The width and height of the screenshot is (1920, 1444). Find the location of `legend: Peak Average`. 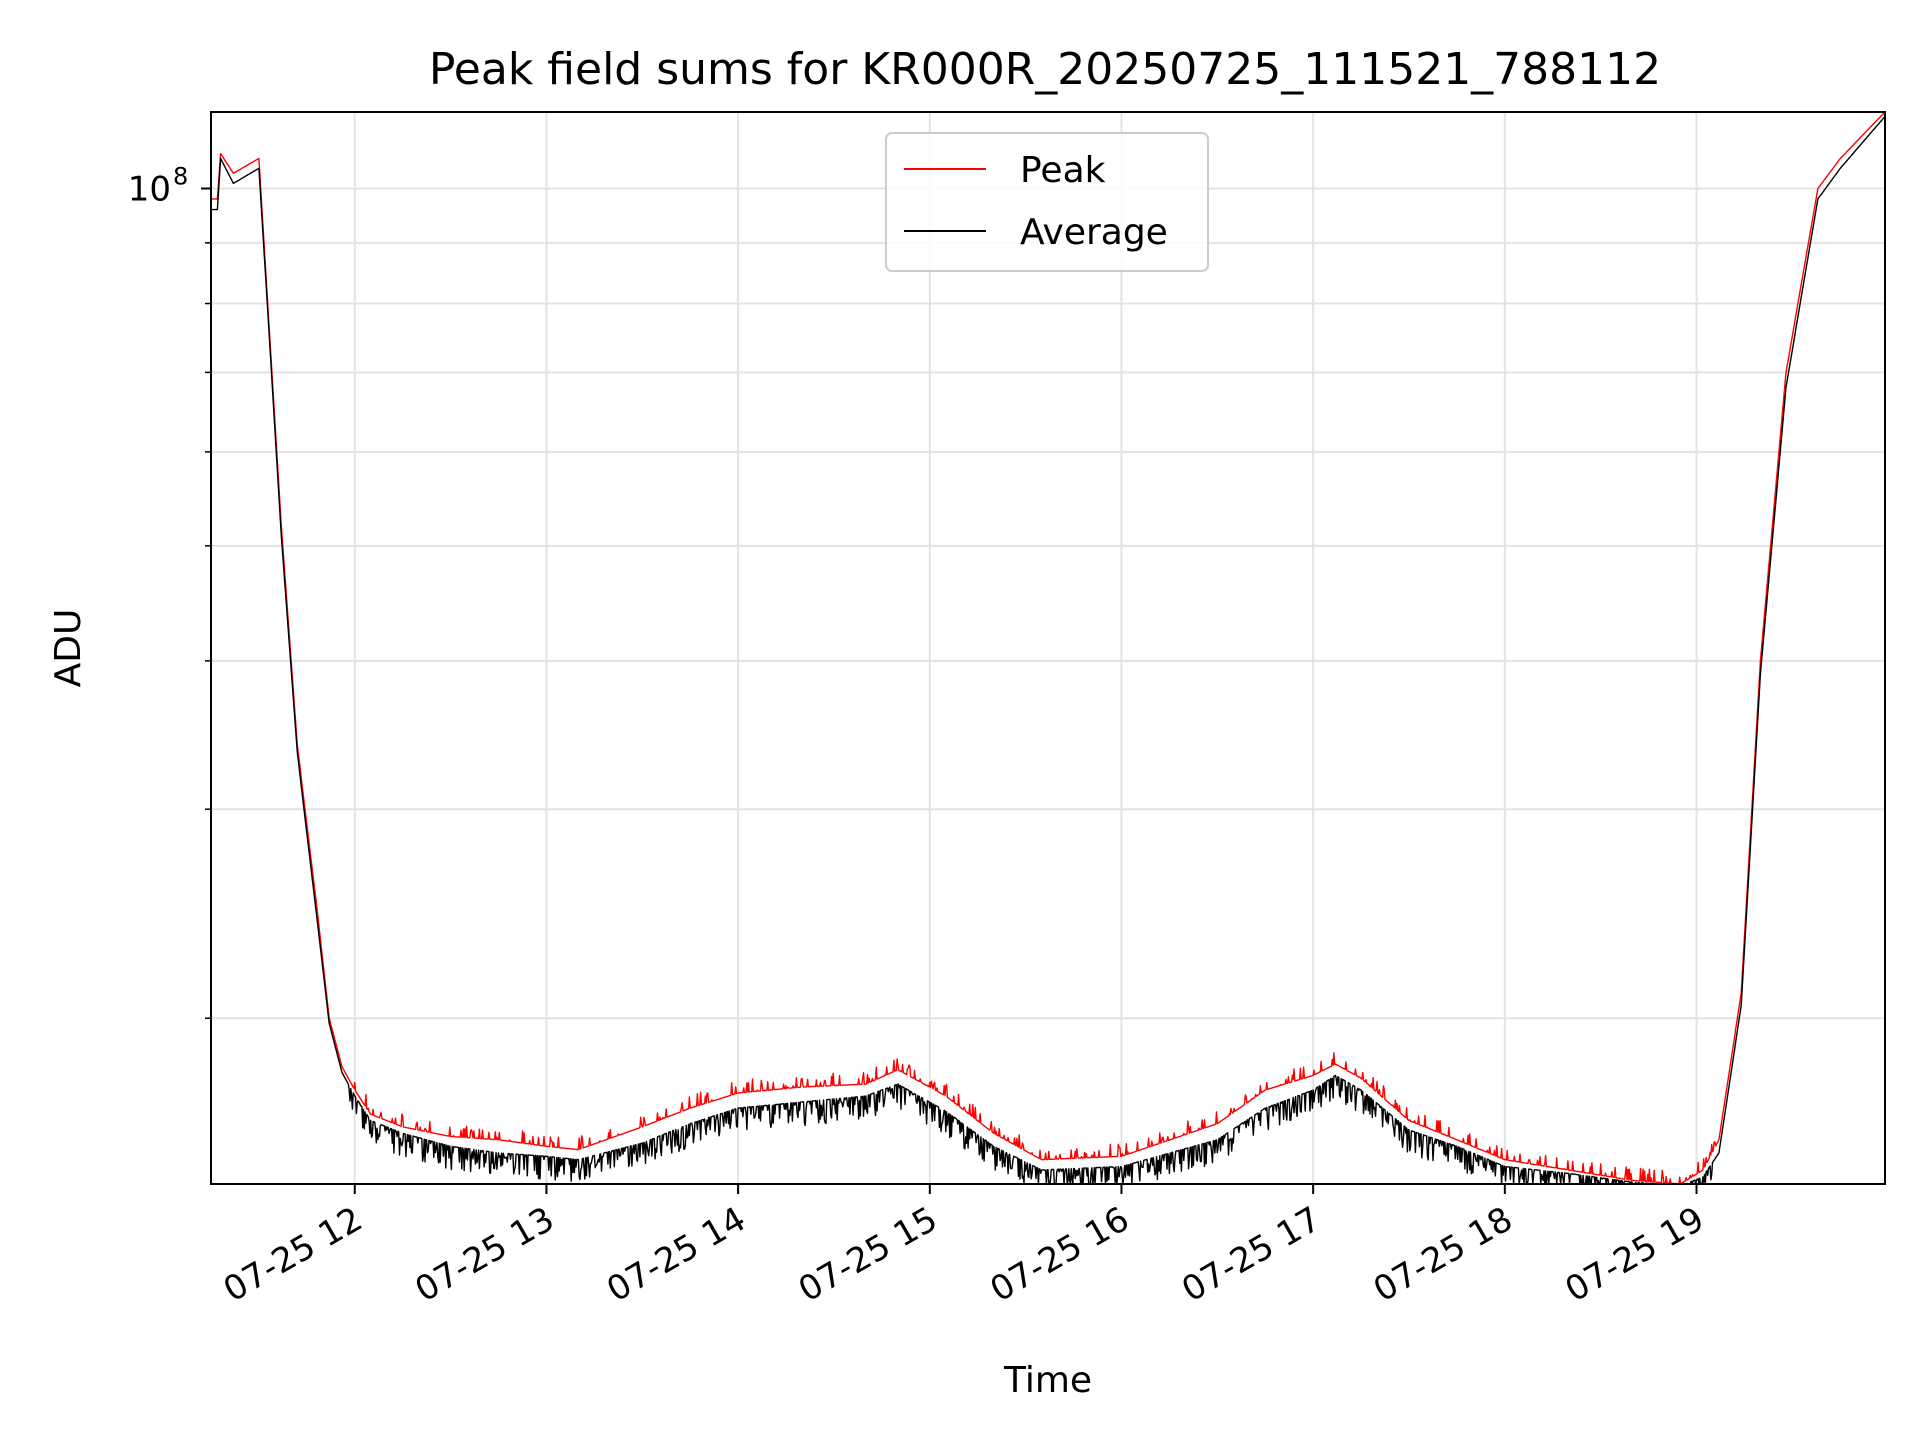

legend: Peak Average is located at coordinates (1047, 202).